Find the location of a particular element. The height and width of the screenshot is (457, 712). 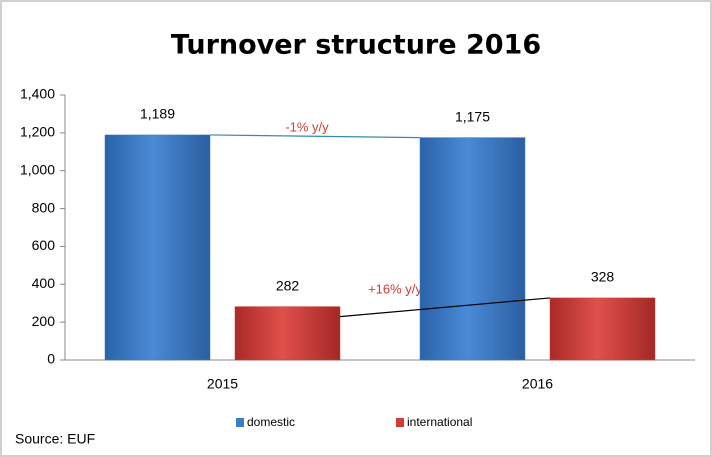

annotation: -1% y/y is located at coordinates (307, 126).